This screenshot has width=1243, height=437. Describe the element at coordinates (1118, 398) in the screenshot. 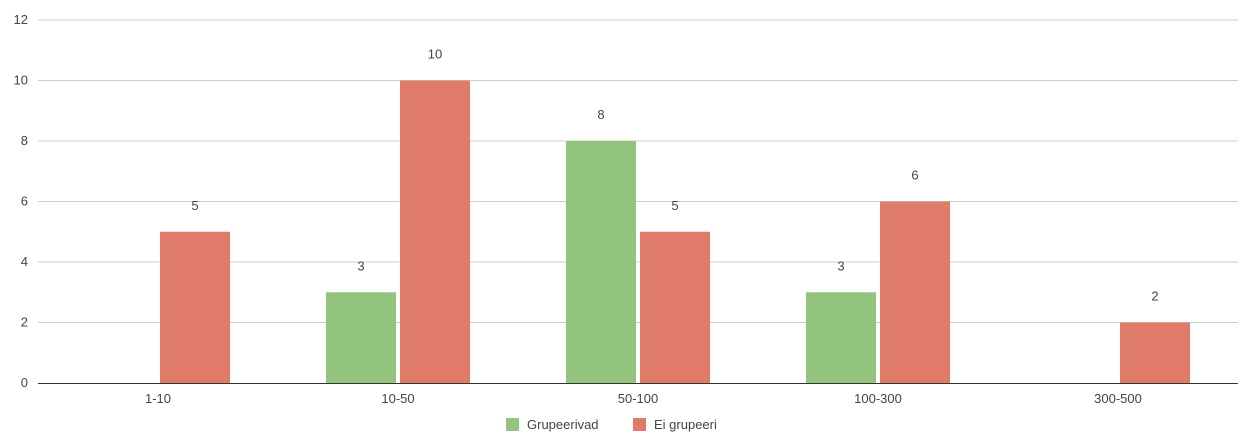

I see `x-tick-label: 300-500` at that location.